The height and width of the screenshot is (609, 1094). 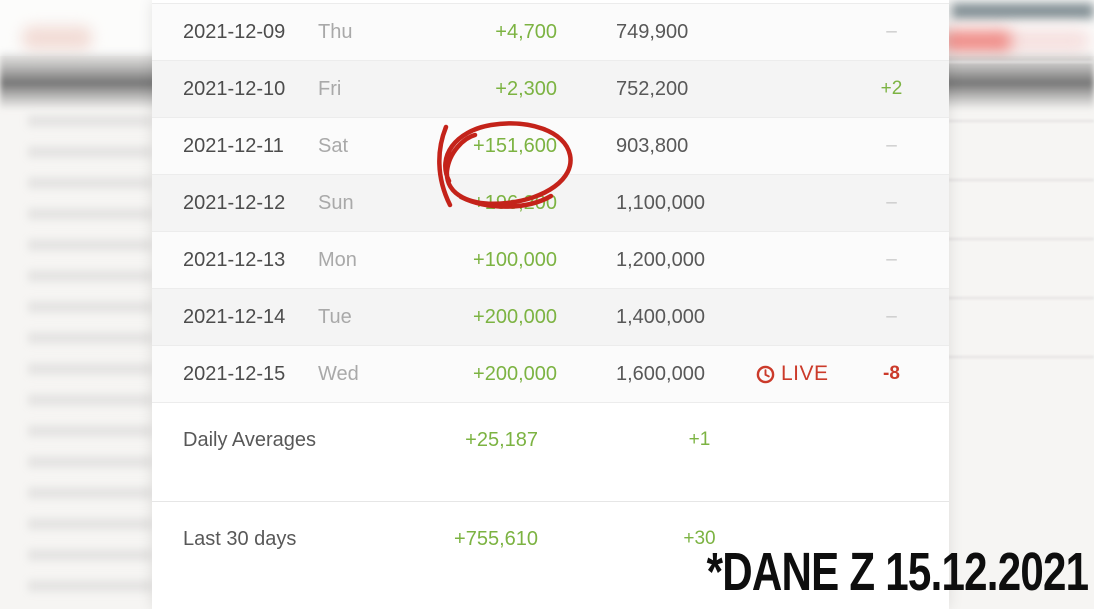 What do you see at coordinates (652, 31) in the screenshot?
I see `row-total: 749,900` at bounding box center [652, 31].